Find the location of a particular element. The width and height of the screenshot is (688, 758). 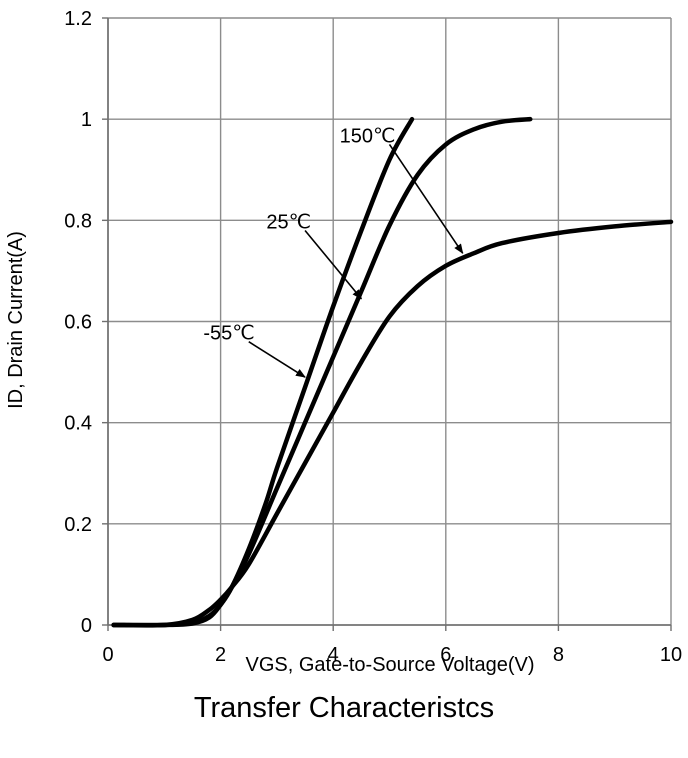

y-tick-label: 0 is located at coordinates (86, 626).